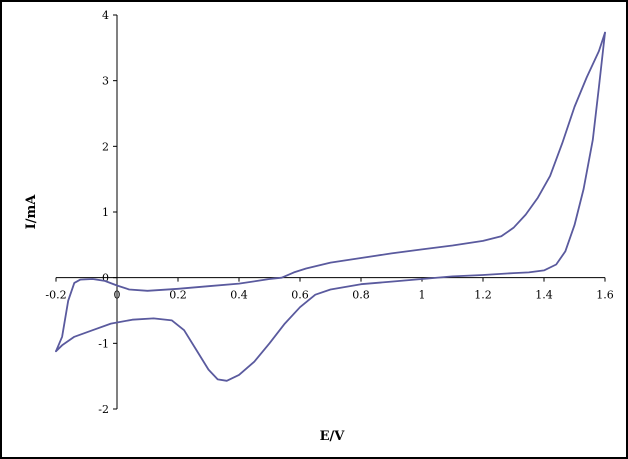 The height and width of the screenshot is (459, 628). Describe the element at coordinates (31, 212) in the screenshot. I see `y-axis-label: I/mA` at that location.